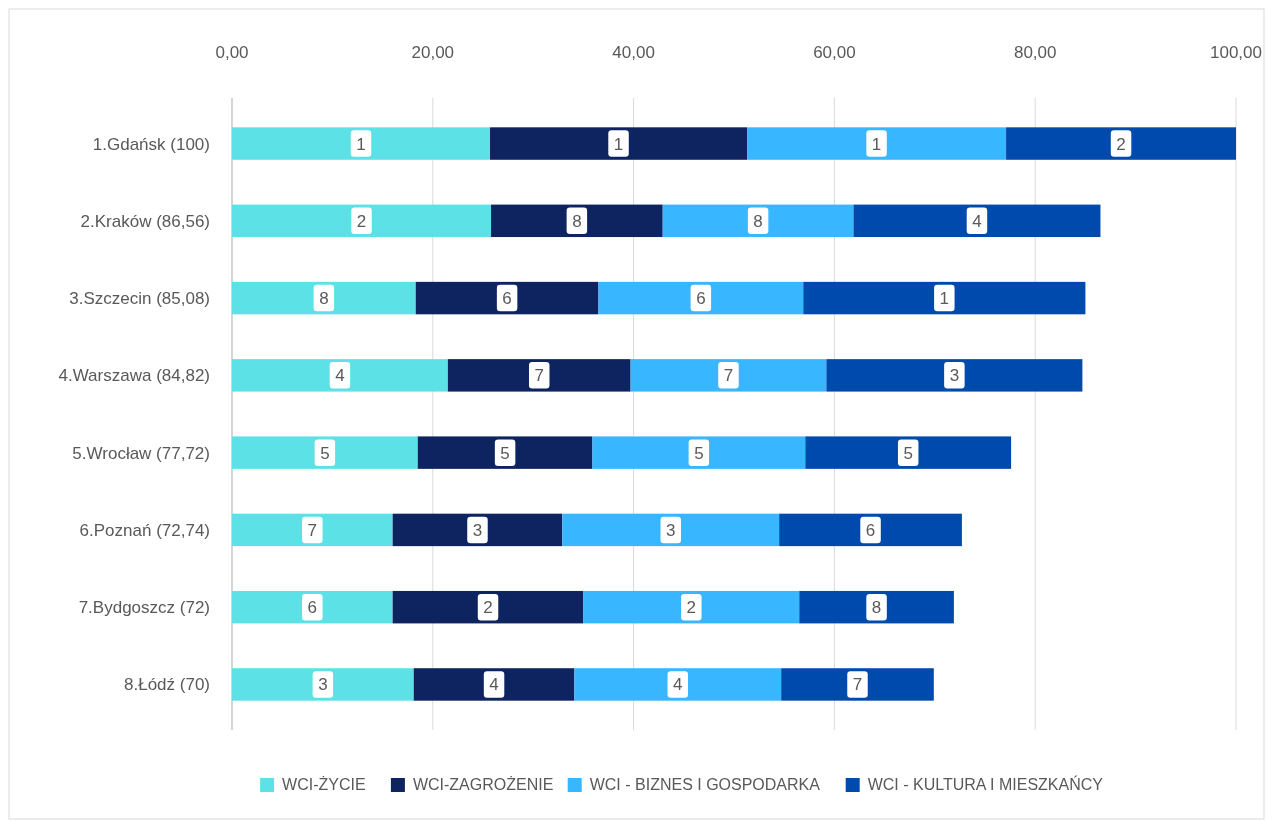 The height and width of the screenshot is (828, 1273). I want to click on legend-label: WCI-ŻYCIE, so click(324, 784).